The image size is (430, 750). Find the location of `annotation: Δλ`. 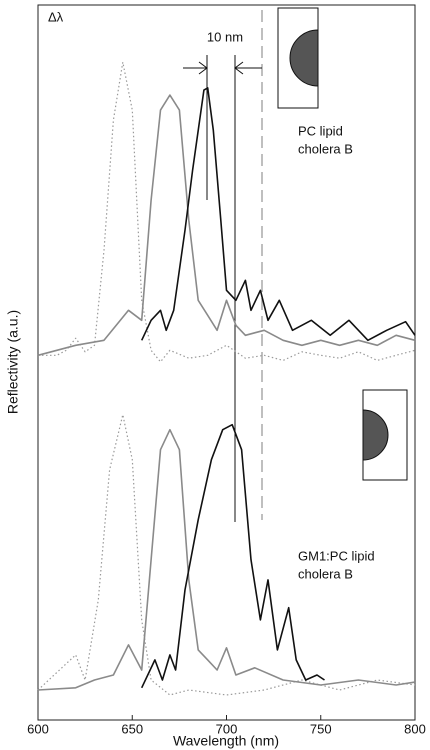

annotation: Δλ is located at coordinates (56, 16).